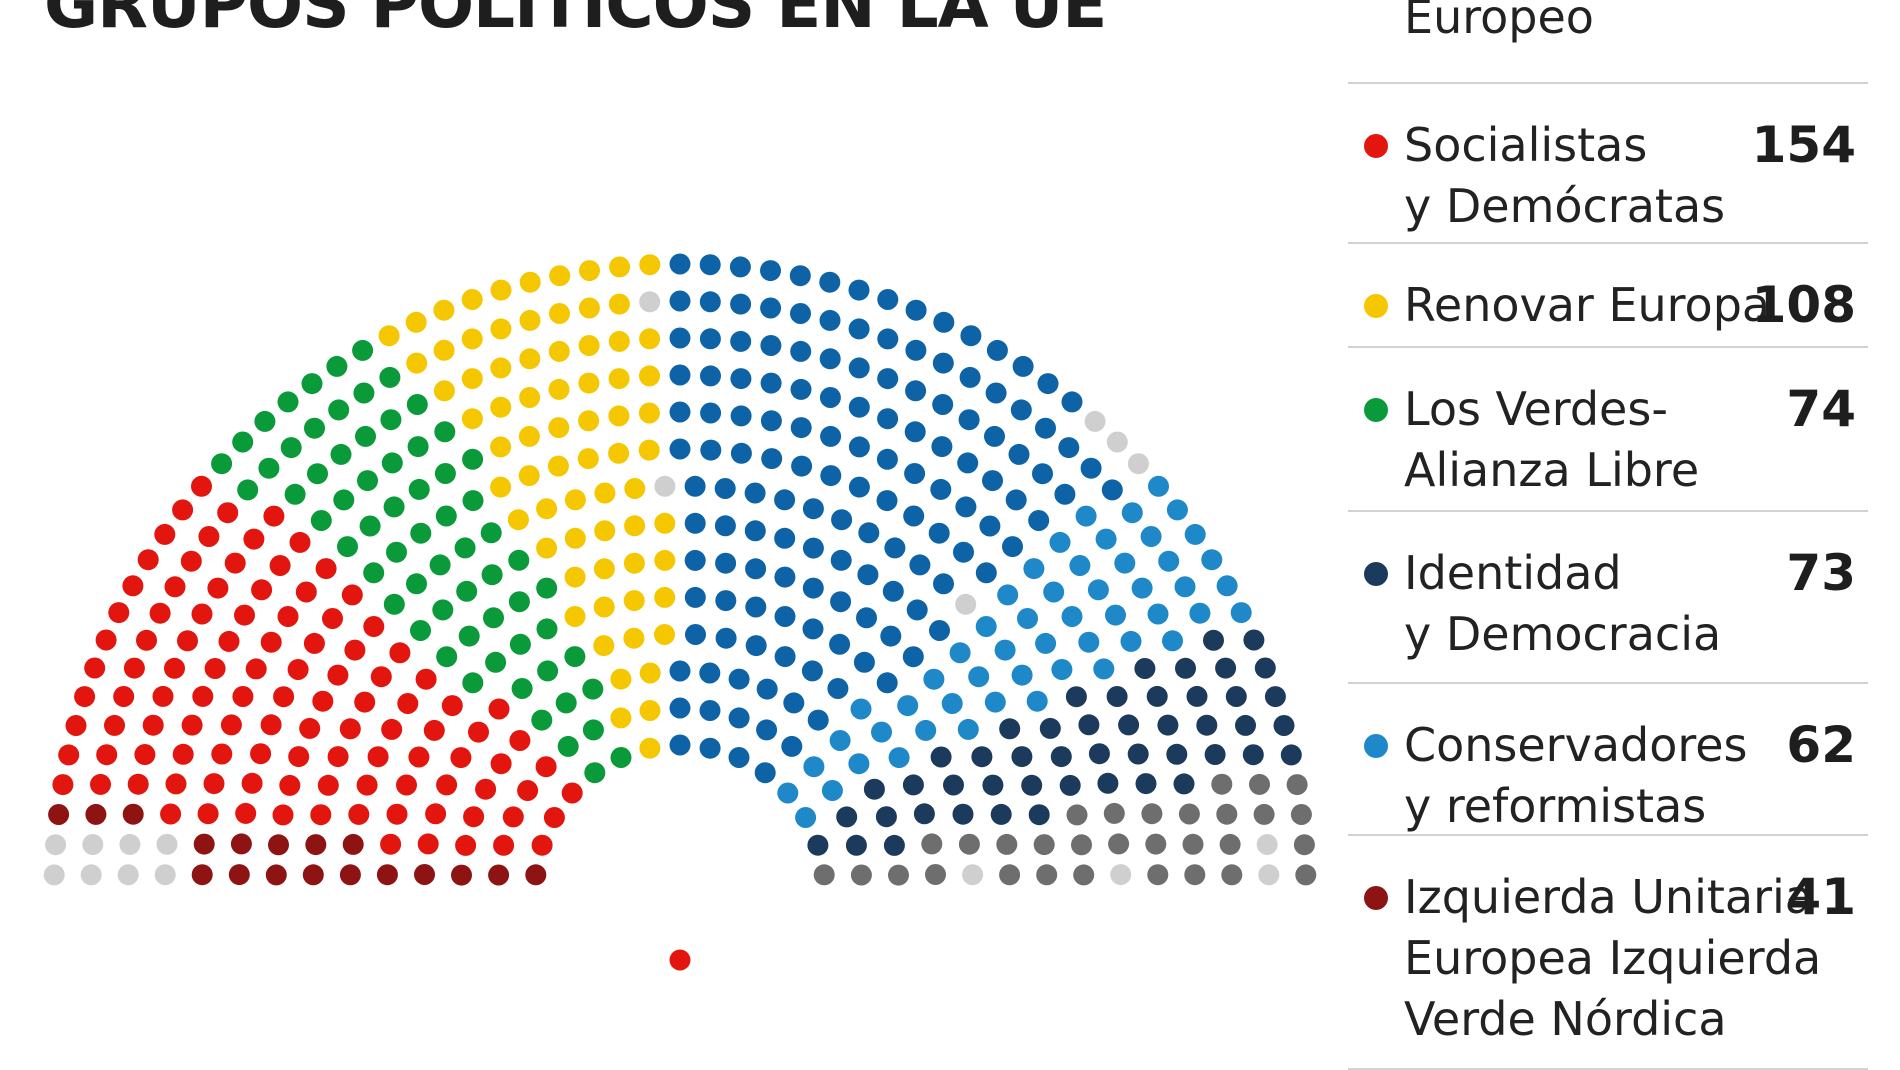  Describe the element at coordinates (575, 21) in the screenshot. I see `chart-title: GRUPOS POLÍTICOS EN LA UE` at that location.